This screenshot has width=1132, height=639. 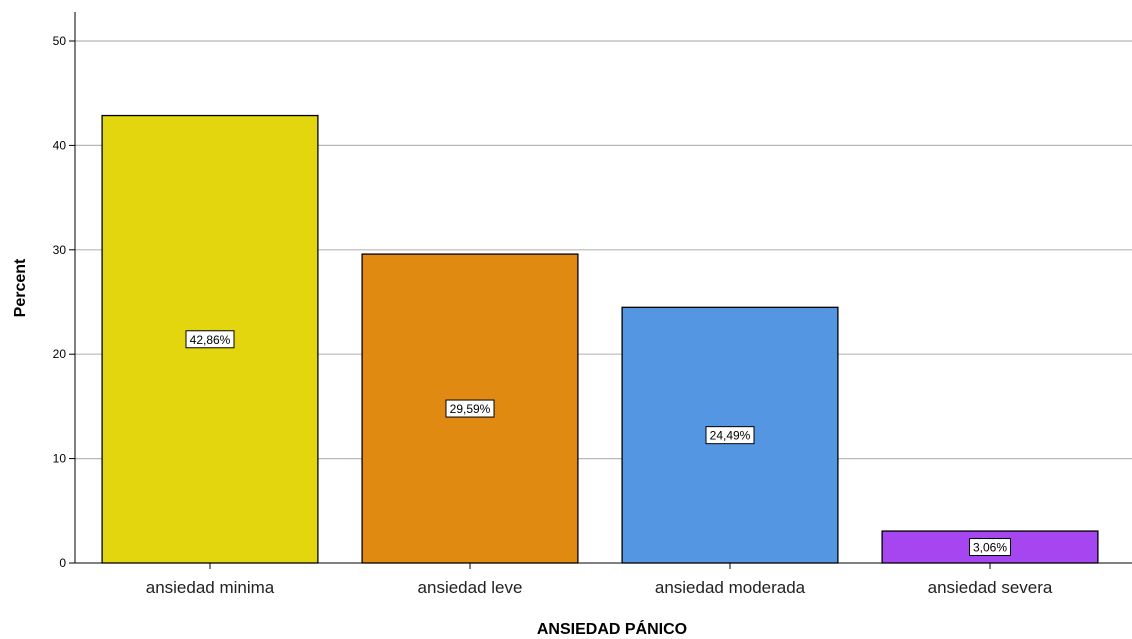 What do you see at coordinates (612, 628) in the screenshot?
I see `x-axis-title: ANSIEDAD PÁNICO` at bounding box center [612, 628].